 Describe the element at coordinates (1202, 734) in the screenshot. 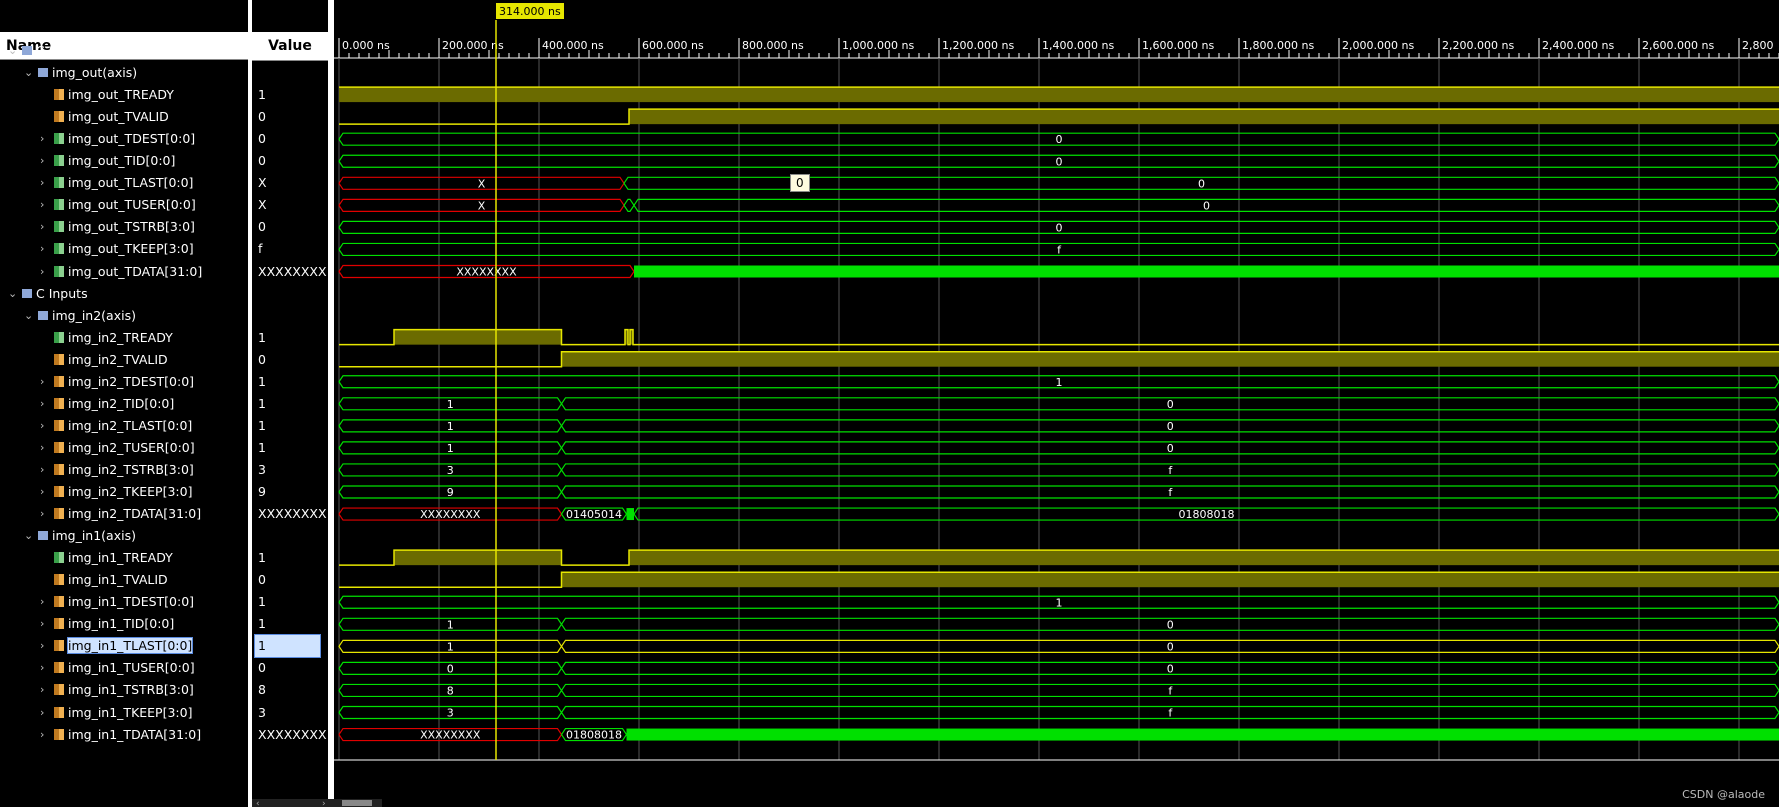

I see `dense-bus-activity` at that location.